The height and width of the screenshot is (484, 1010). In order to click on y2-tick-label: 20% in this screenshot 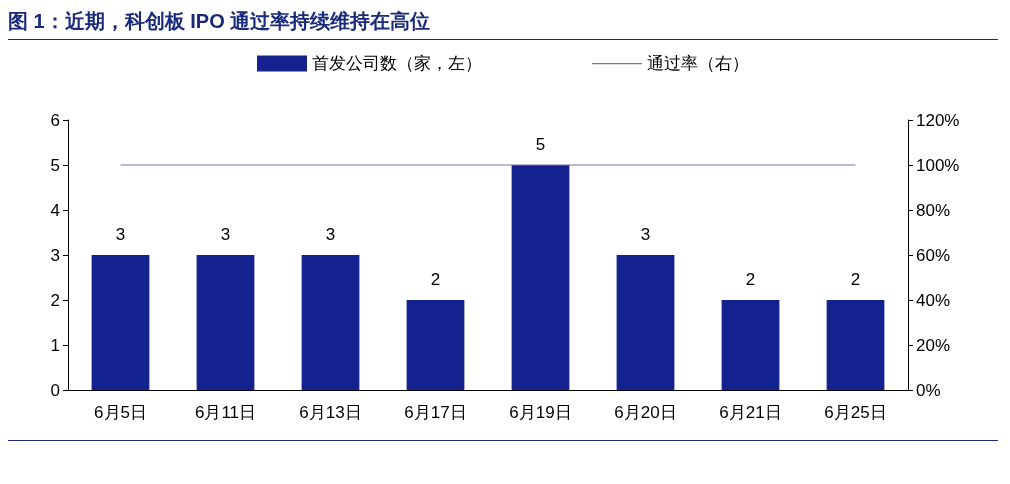, I will do `click(933, 345)`.